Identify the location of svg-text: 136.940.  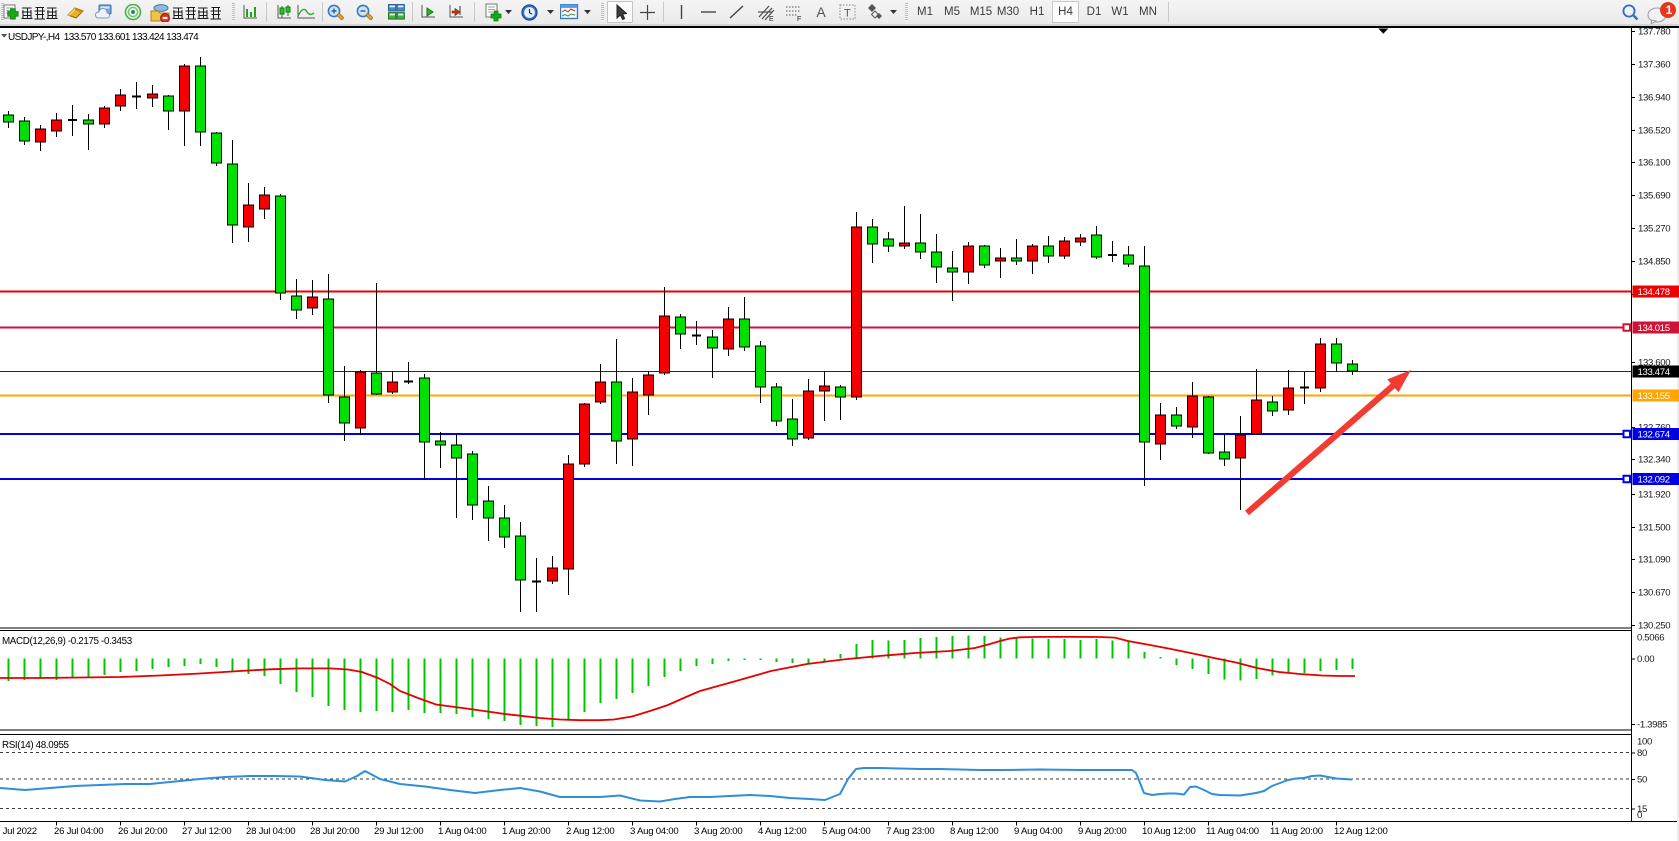
(1654, 98).